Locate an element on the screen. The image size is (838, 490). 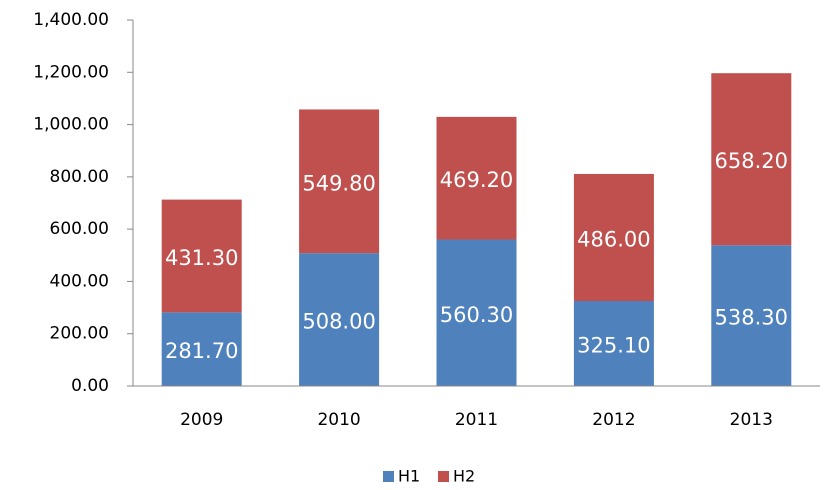
data-label: 549.80 is located at coordinates (338, 183).